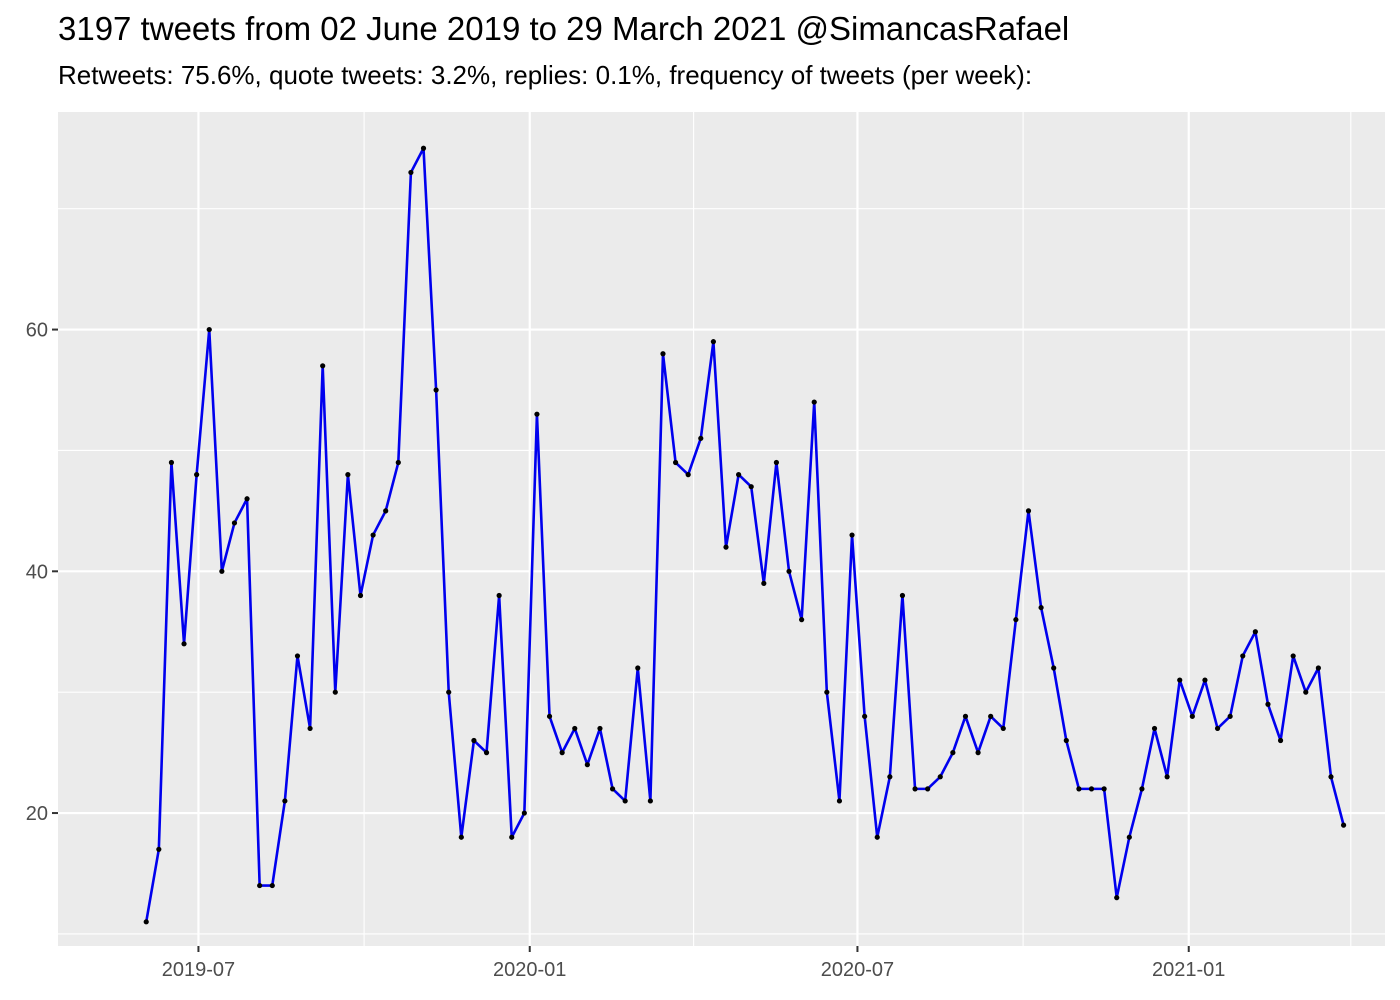  Describe the element at coordinates (529, 970) in the screenshot. I see `x-tick-label: 2020-01` at that location.